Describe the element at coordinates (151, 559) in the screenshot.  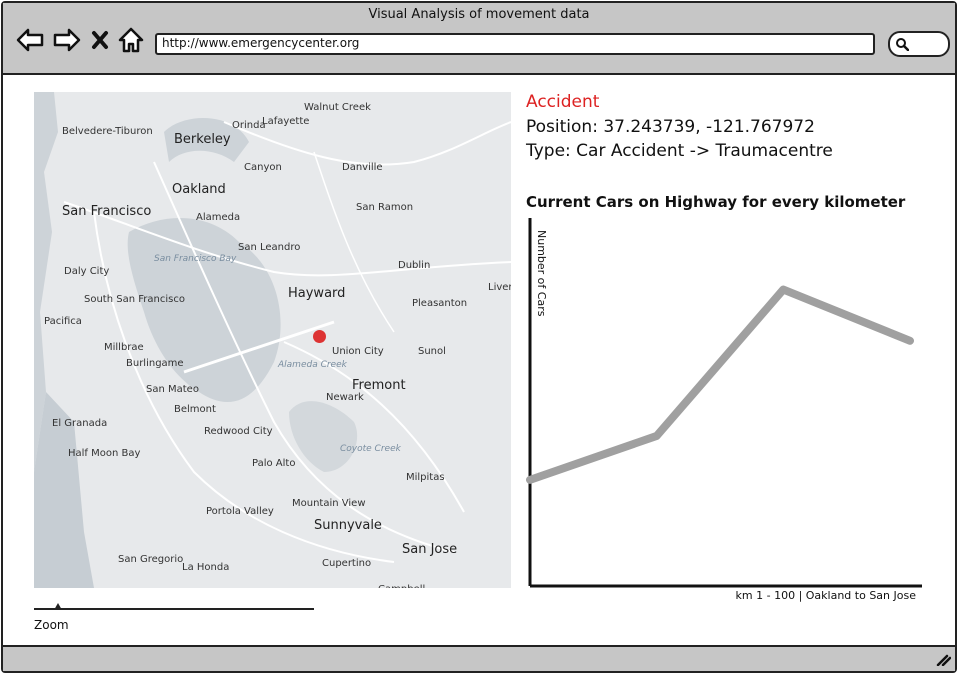
I see `map-label: San Gregorio` at that location.